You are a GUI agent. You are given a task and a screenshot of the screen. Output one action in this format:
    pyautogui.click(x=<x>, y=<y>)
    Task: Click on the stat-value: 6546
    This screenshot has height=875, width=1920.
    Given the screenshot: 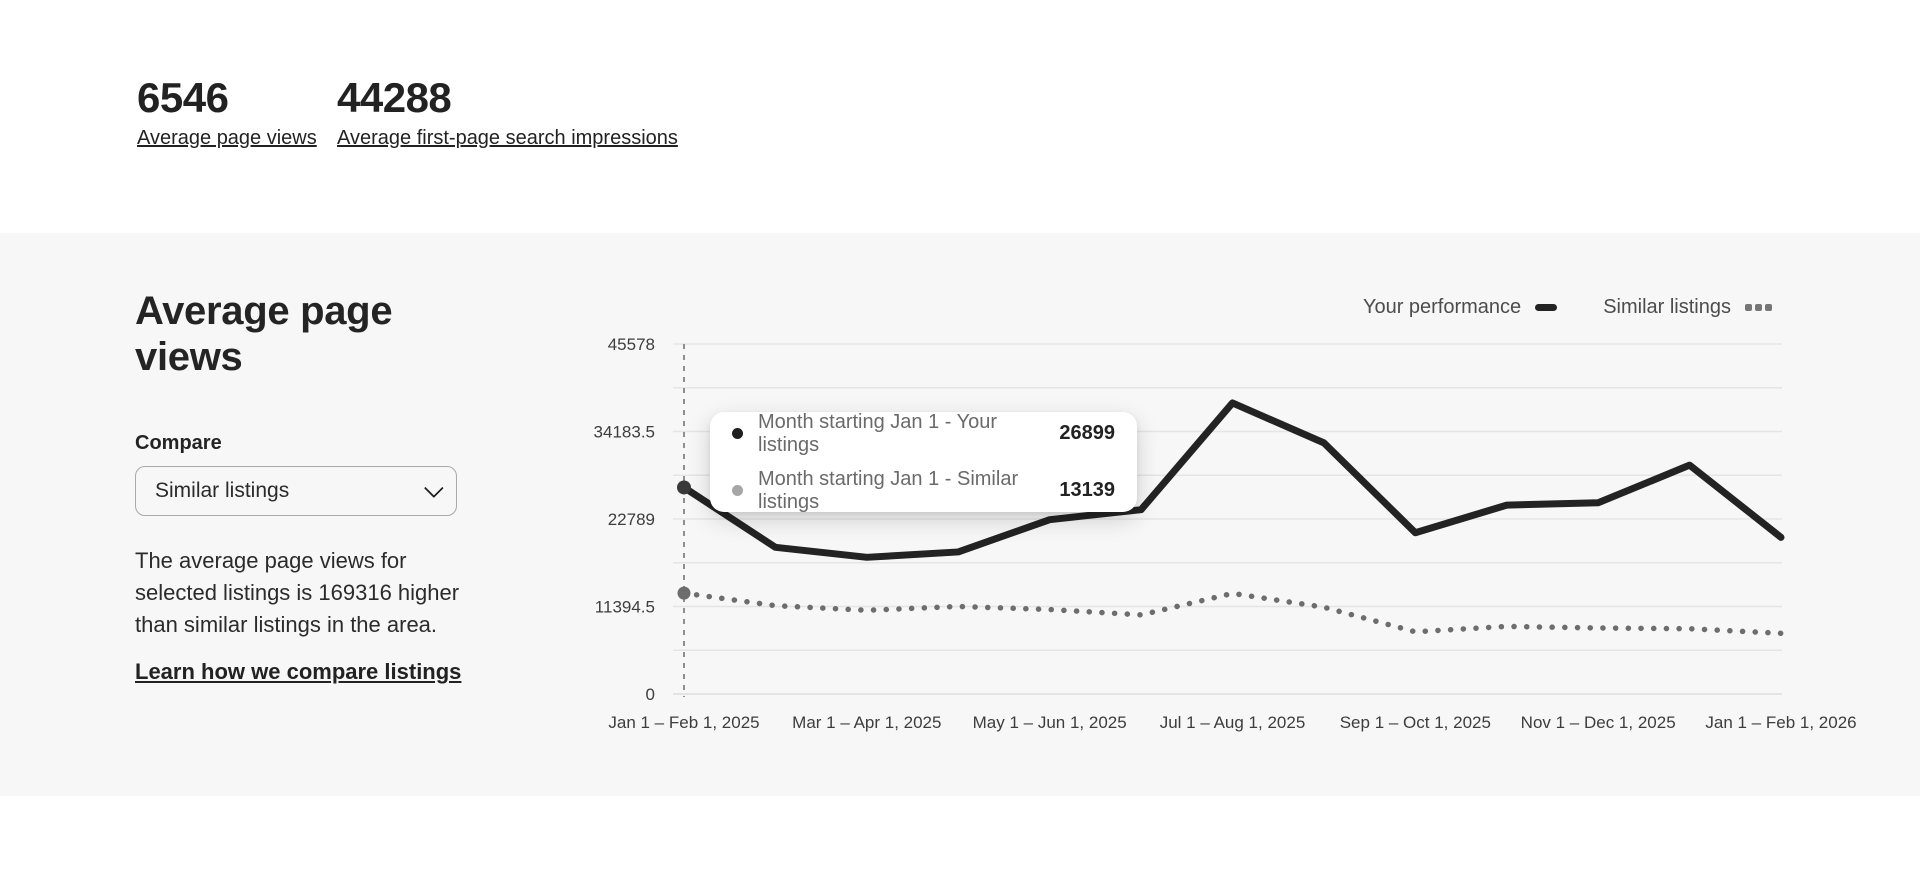 What is the action you would take?
    pyautogui.click(x=183, y=97)
    